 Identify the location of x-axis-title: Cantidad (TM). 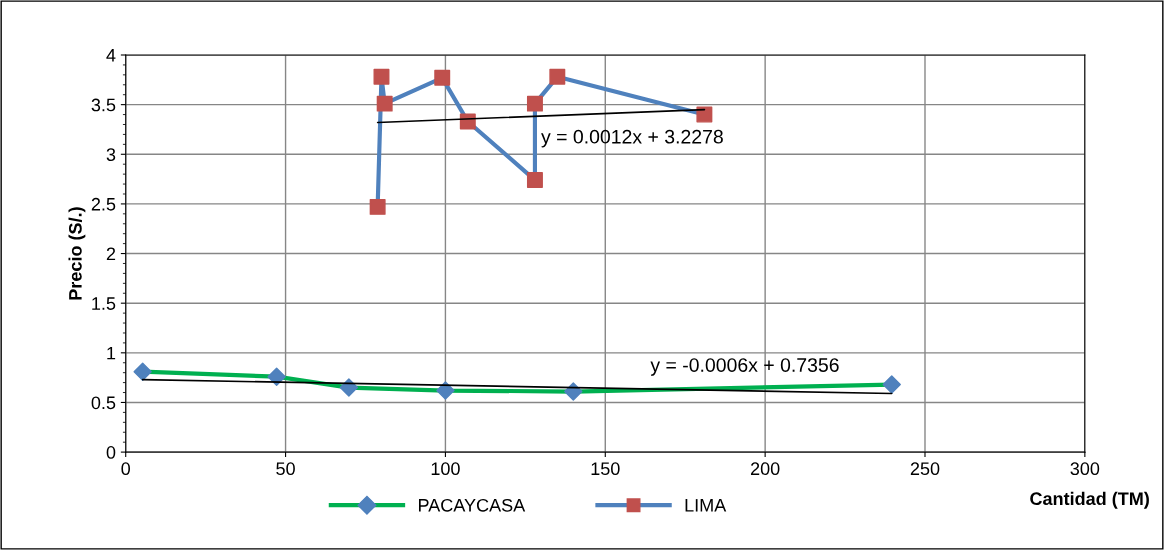
(1089, 500).